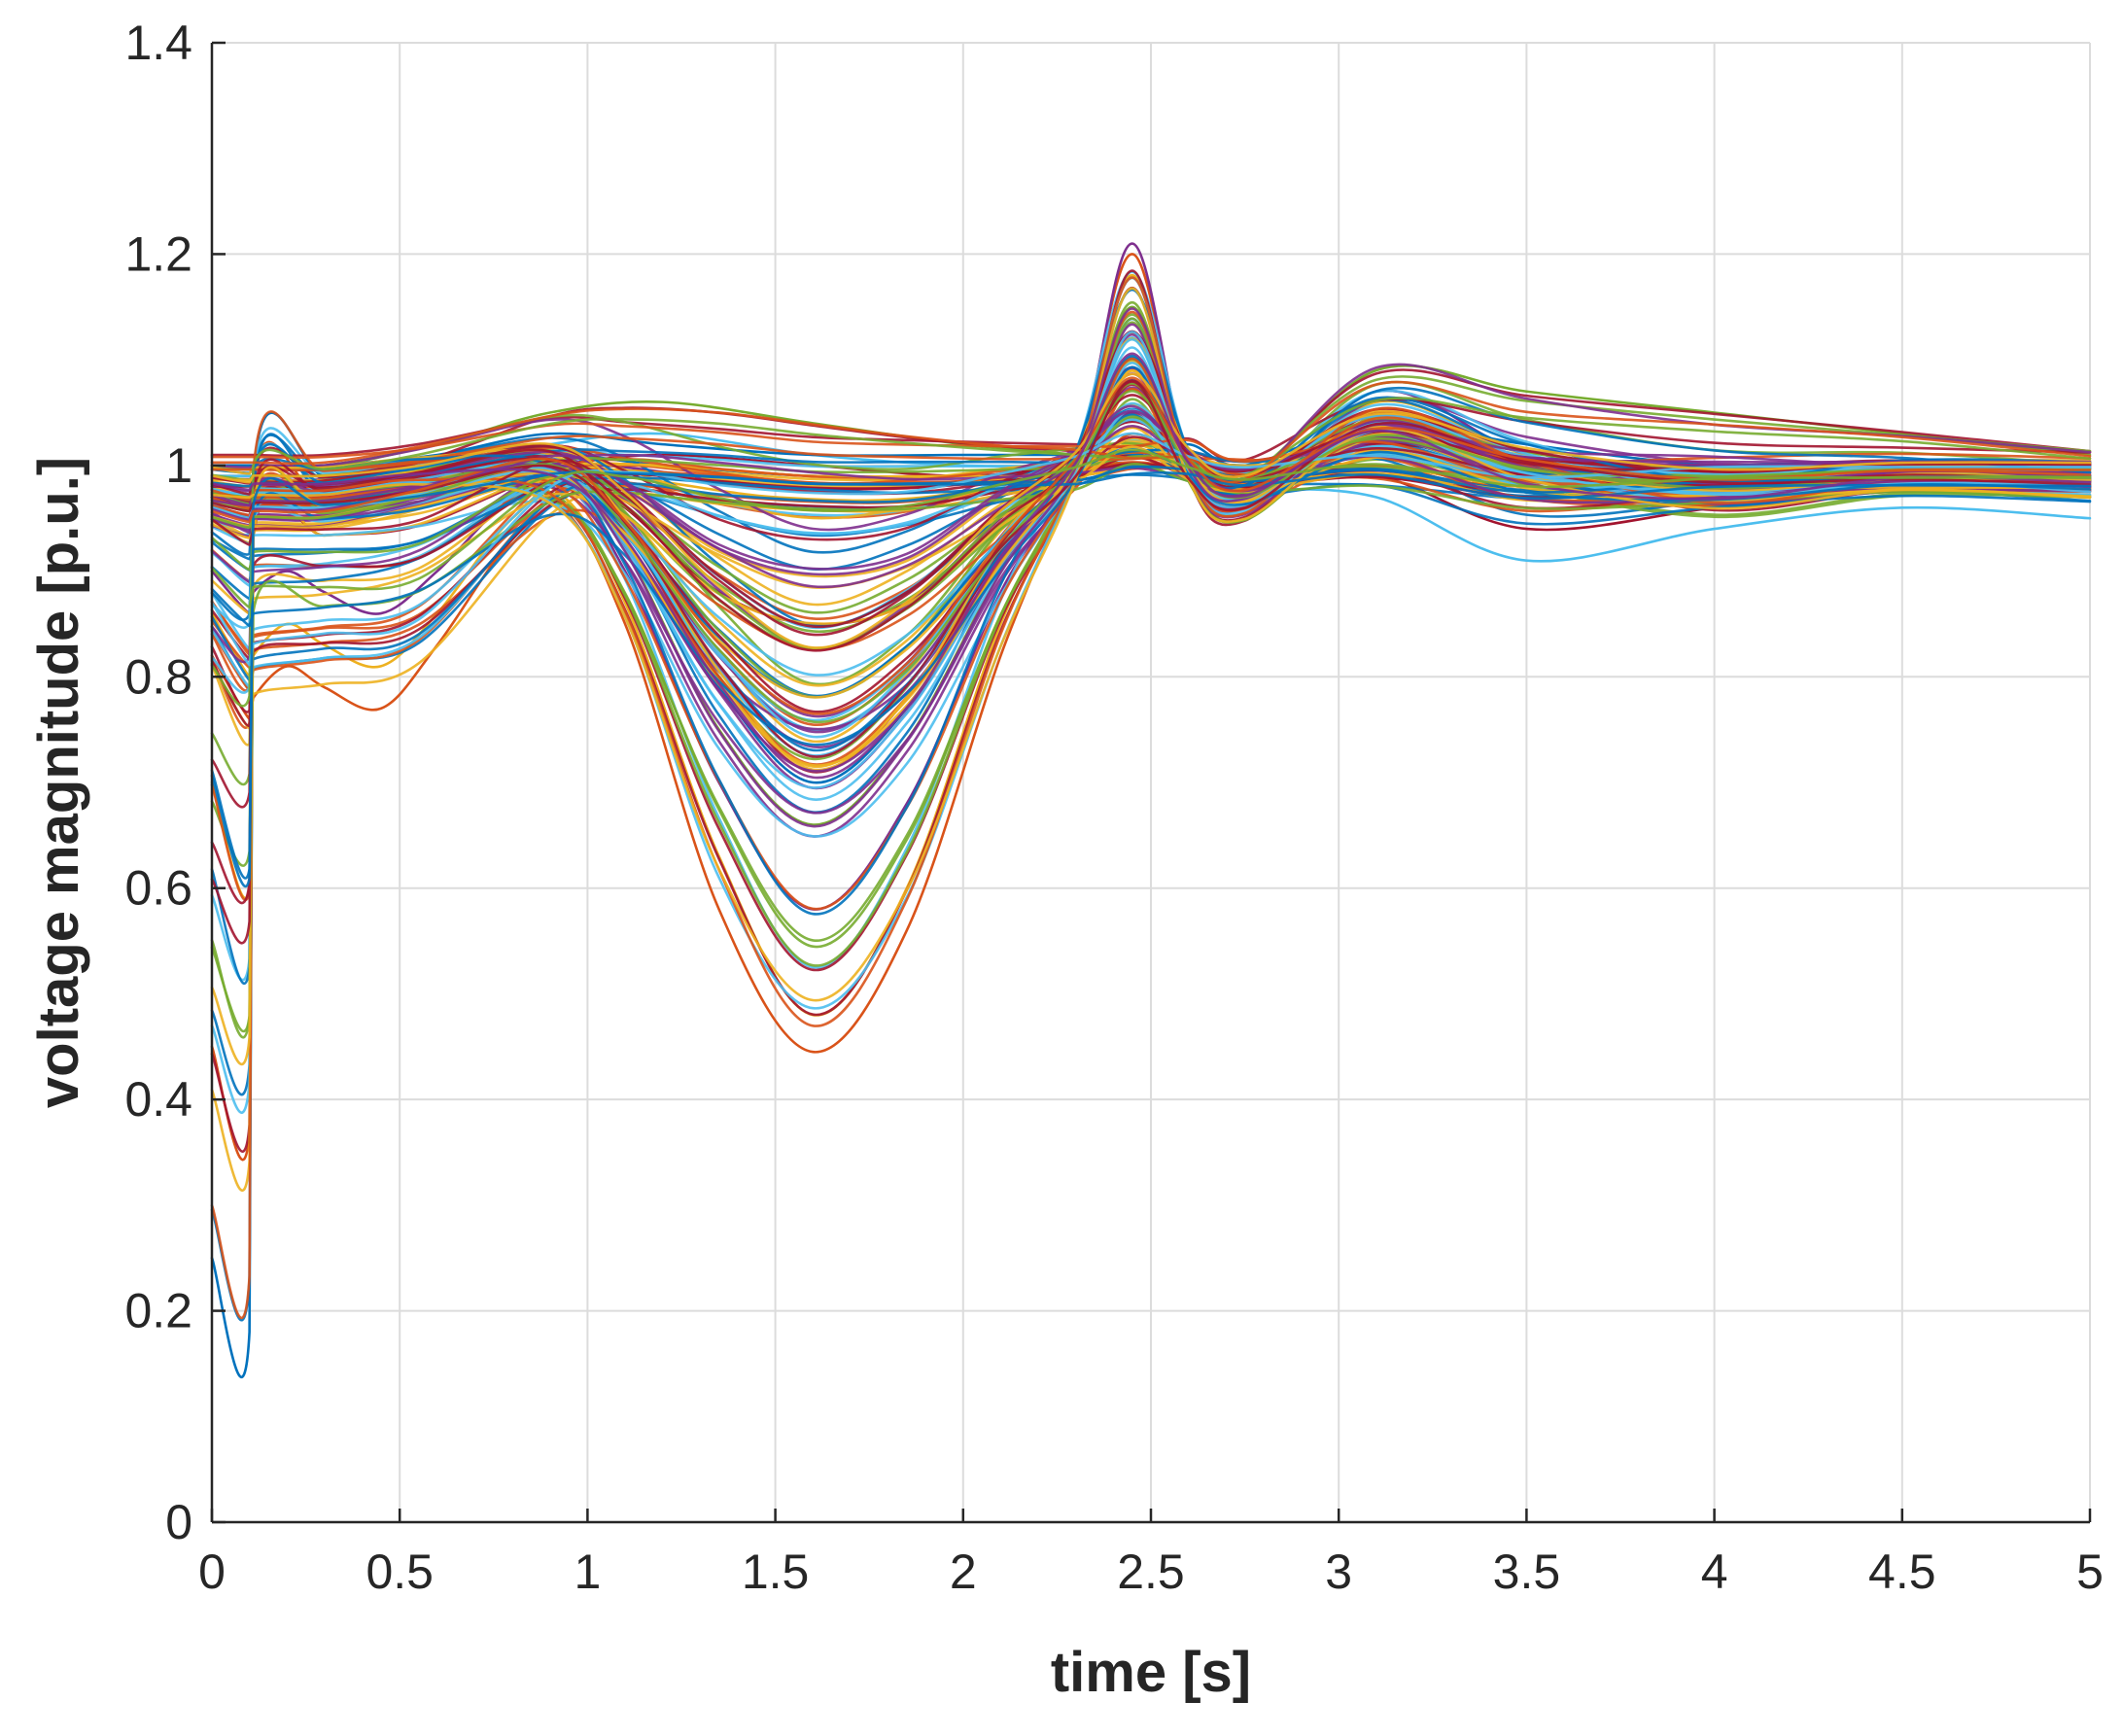 This screenshot has width=2123, height=1736. I want to click on x-tick-label: 3.5, so click(1527, 1572).